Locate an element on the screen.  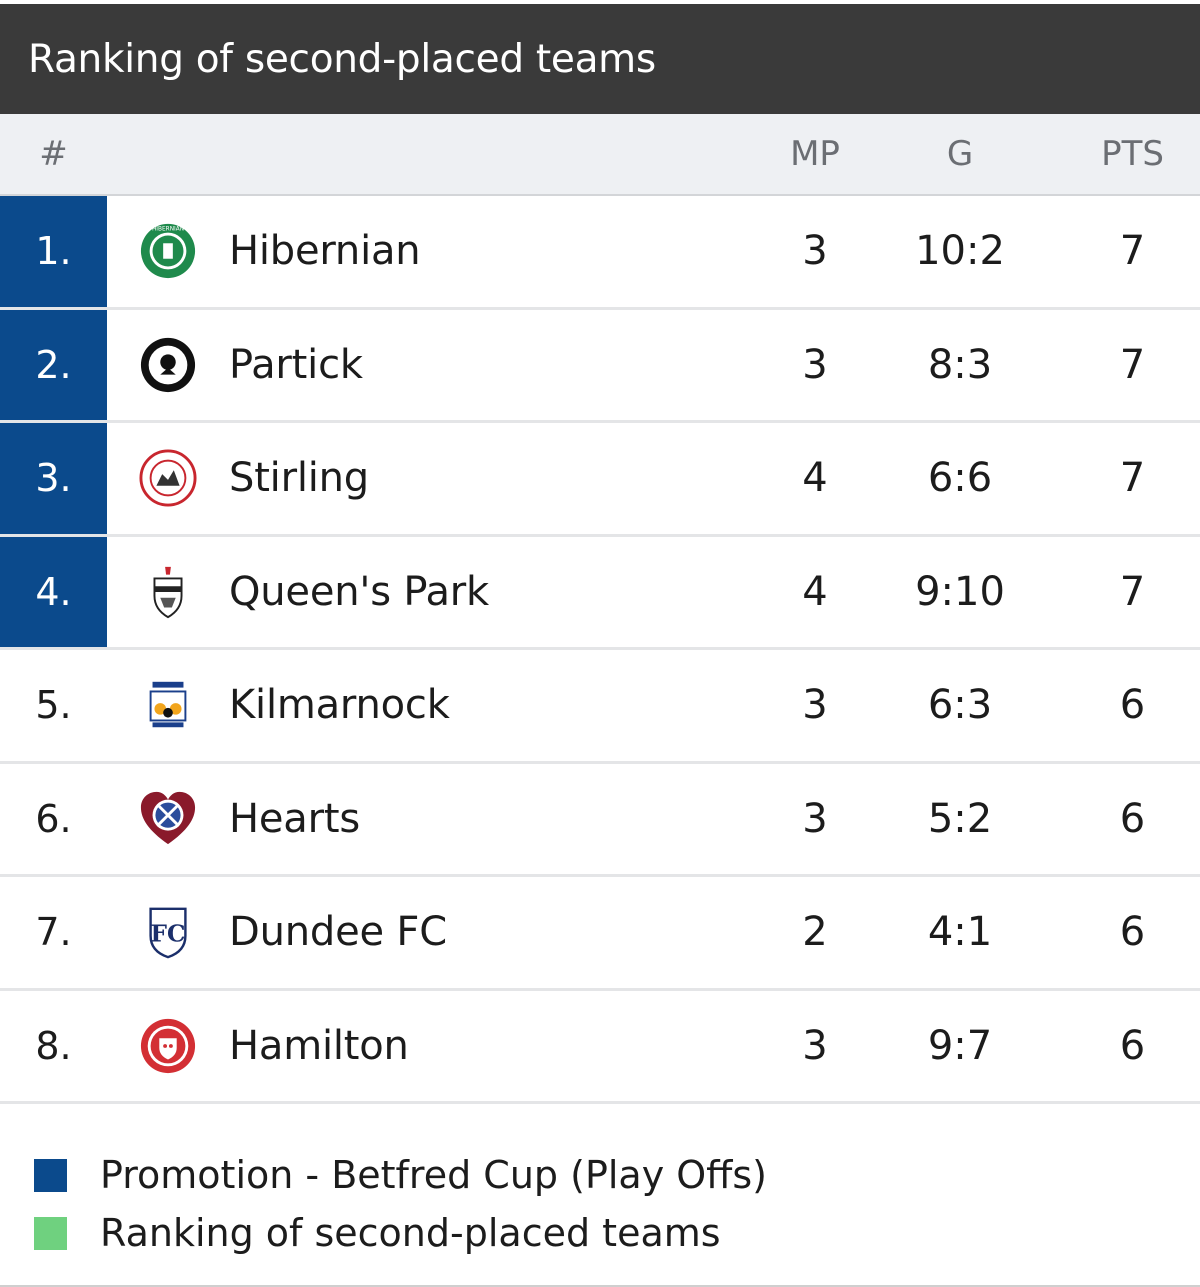
legend-label: Promotion - Betfred Cup (Play Offs) is located at coordinates (433, 1175).